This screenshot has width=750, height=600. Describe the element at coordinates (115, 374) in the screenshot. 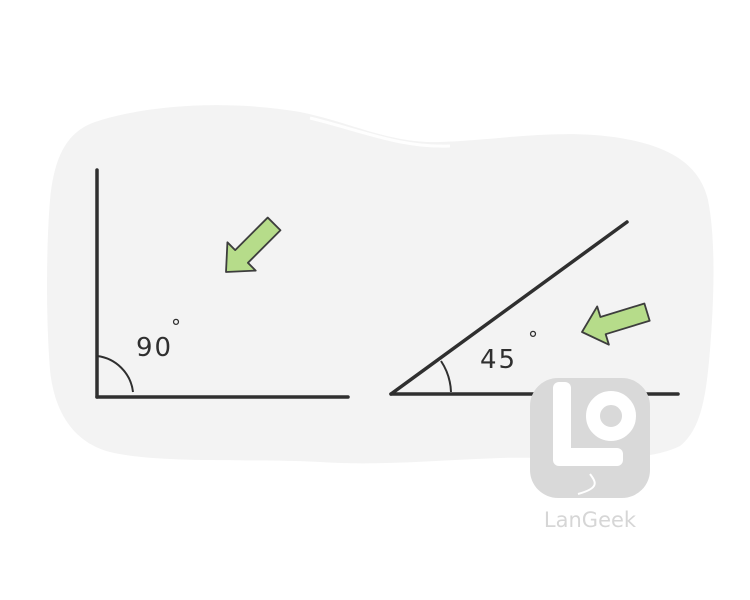

I see `right-angle-arc` at that location.